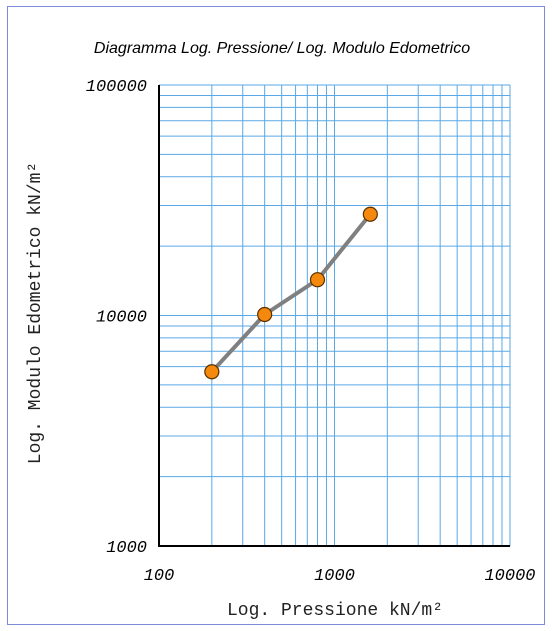 This screenshot has height=631, width=552. I want to click on series-line, so click(291, 293).